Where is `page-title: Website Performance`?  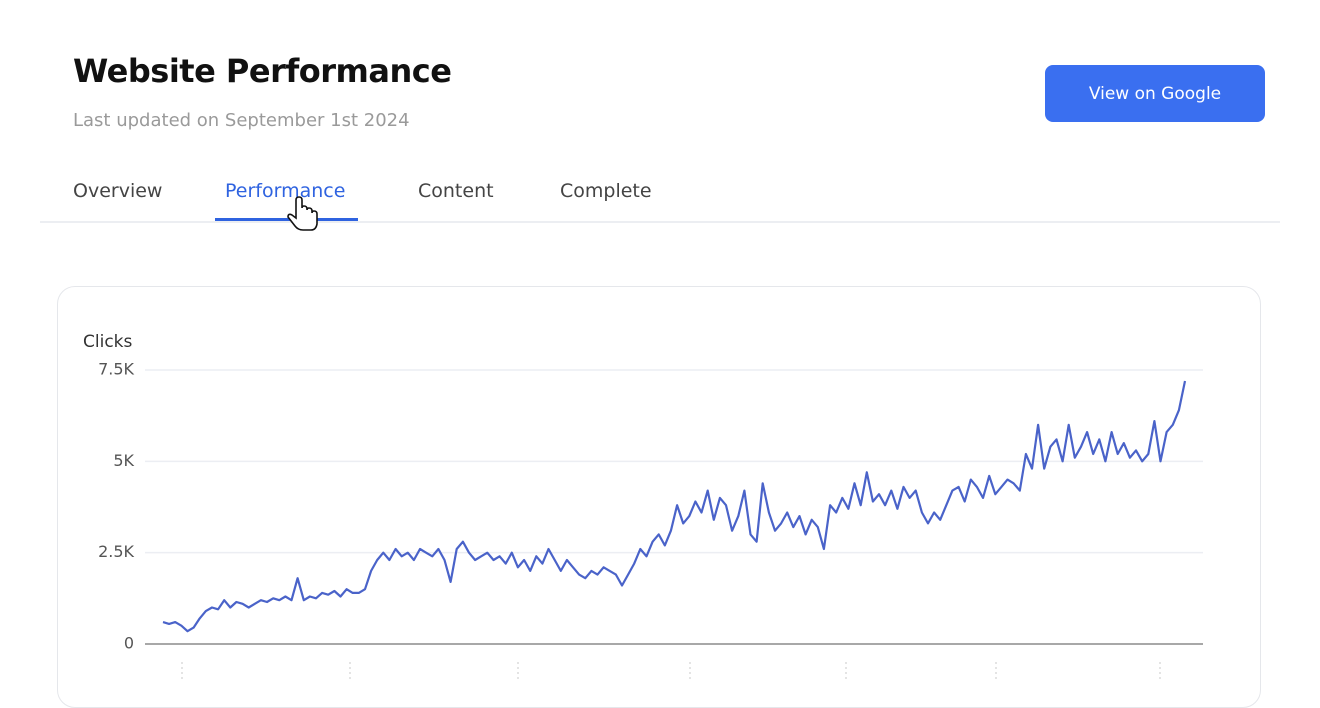 page-title: Website Performance is located at coordinates (262, 71).